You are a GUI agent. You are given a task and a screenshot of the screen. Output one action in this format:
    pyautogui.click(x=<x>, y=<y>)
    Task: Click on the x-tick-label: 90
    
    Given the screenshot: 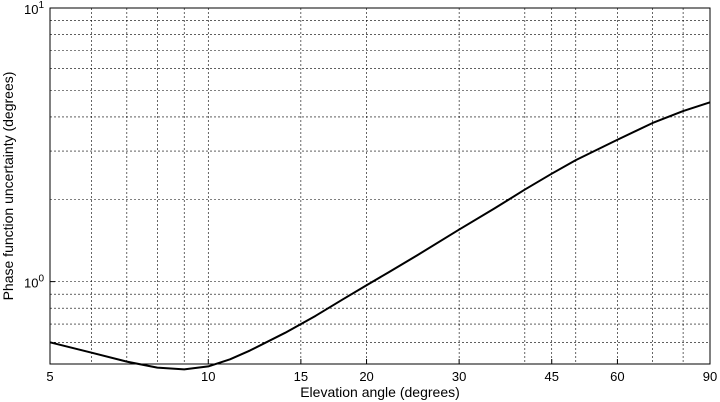 What is the action you would take?
    pyautogui.click(x=710, y=376)
    